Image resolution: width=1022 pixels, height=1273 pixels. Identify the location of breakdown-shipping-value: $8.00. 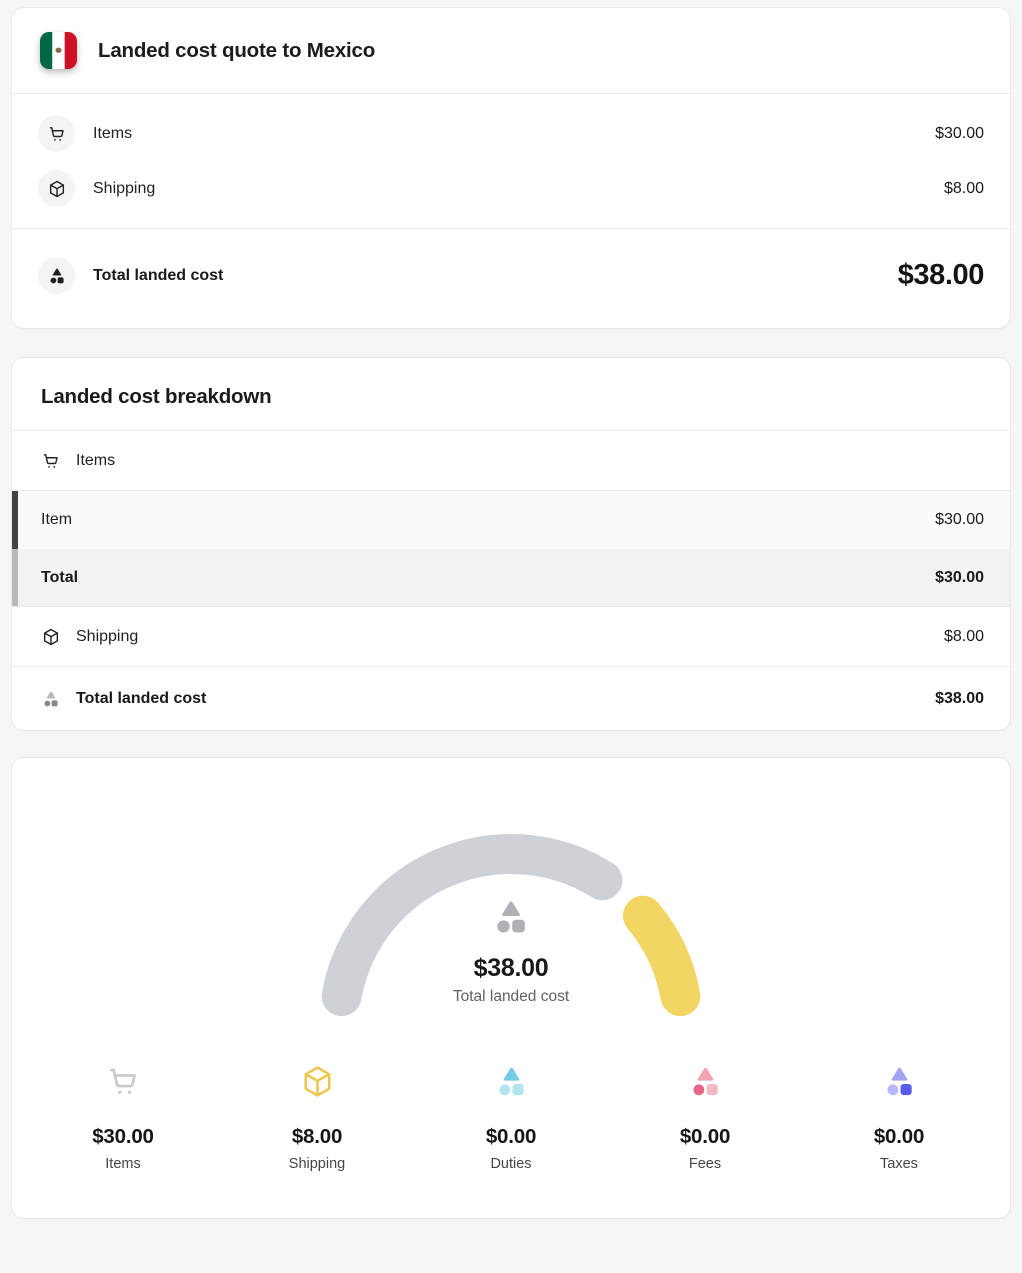
(963, 636).